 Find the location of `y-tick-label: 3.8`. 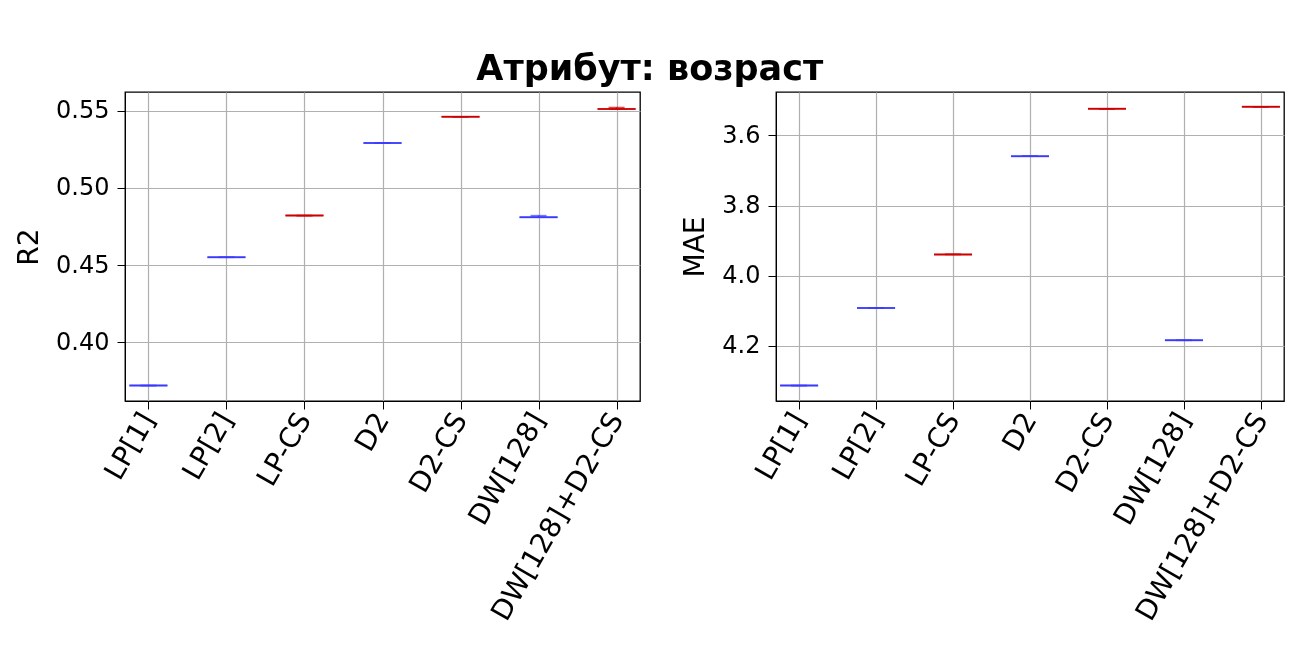

y-tick-label: 3.8 is located at coordinates (741, 205).